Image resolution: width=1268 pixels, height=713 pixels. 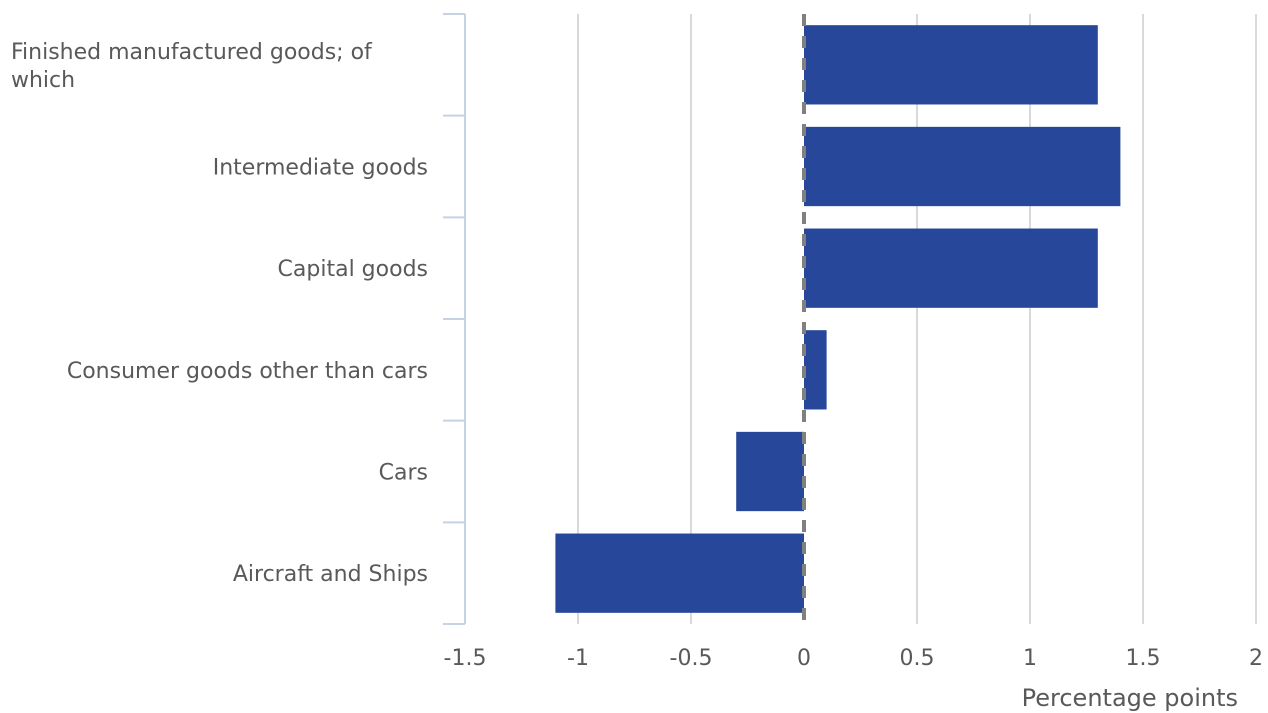 What do you see at coordinates (917, 658) in the screenshot?
I see `x-tick-label: 0.5` at bounding box center [917, 658].